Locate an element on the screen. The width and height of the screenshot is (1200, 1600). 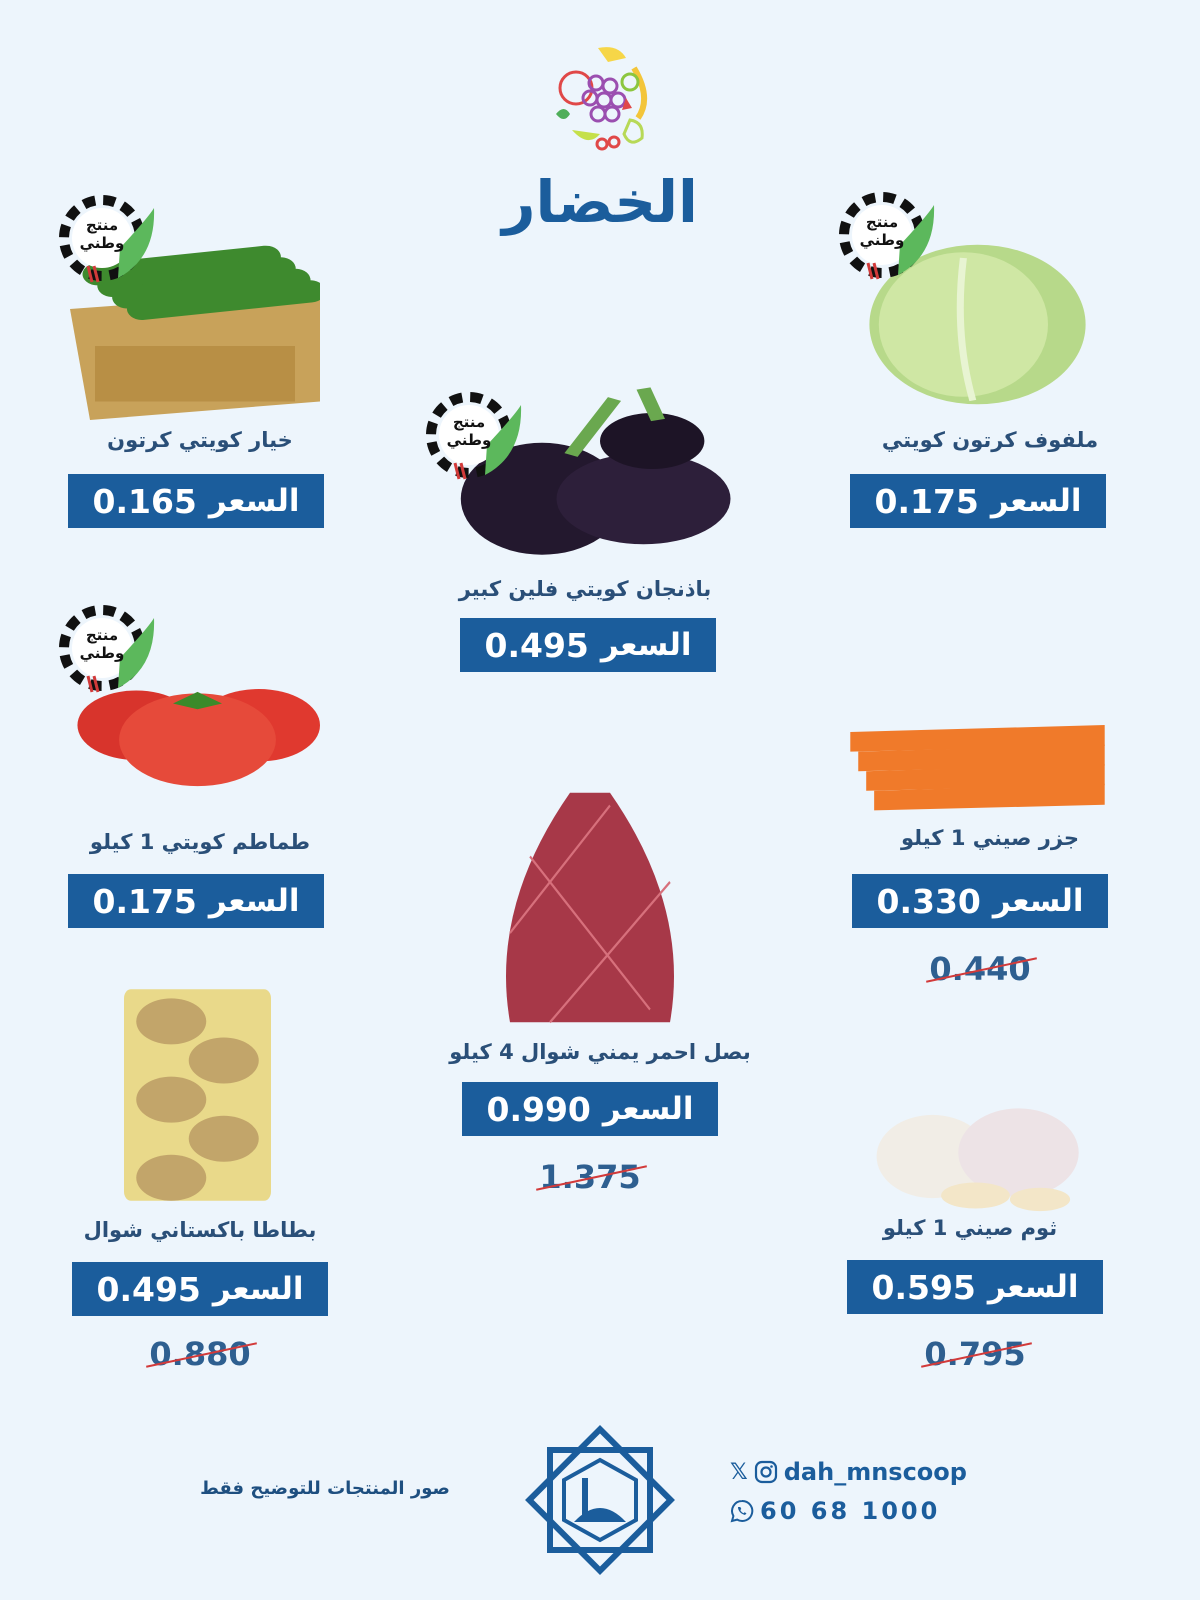
price-box: السعر 0.595 is located at coordinates (975, 1287).